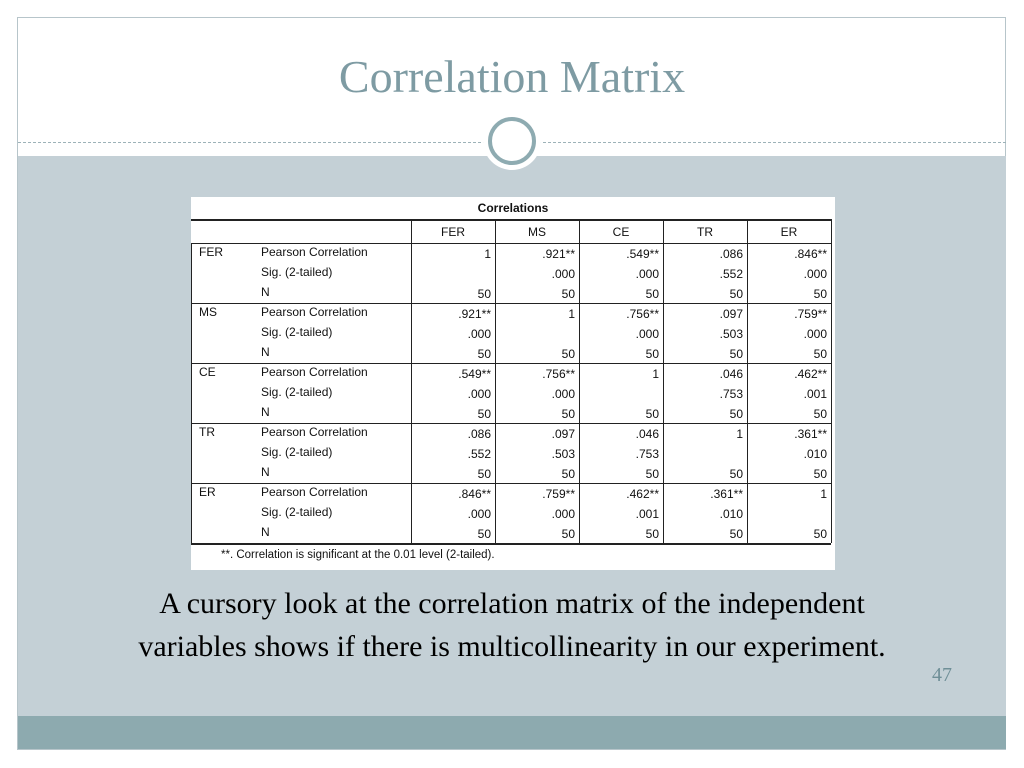 The image size is (1024, 768). I want to click on table-border-bottom, so click(511, 544).